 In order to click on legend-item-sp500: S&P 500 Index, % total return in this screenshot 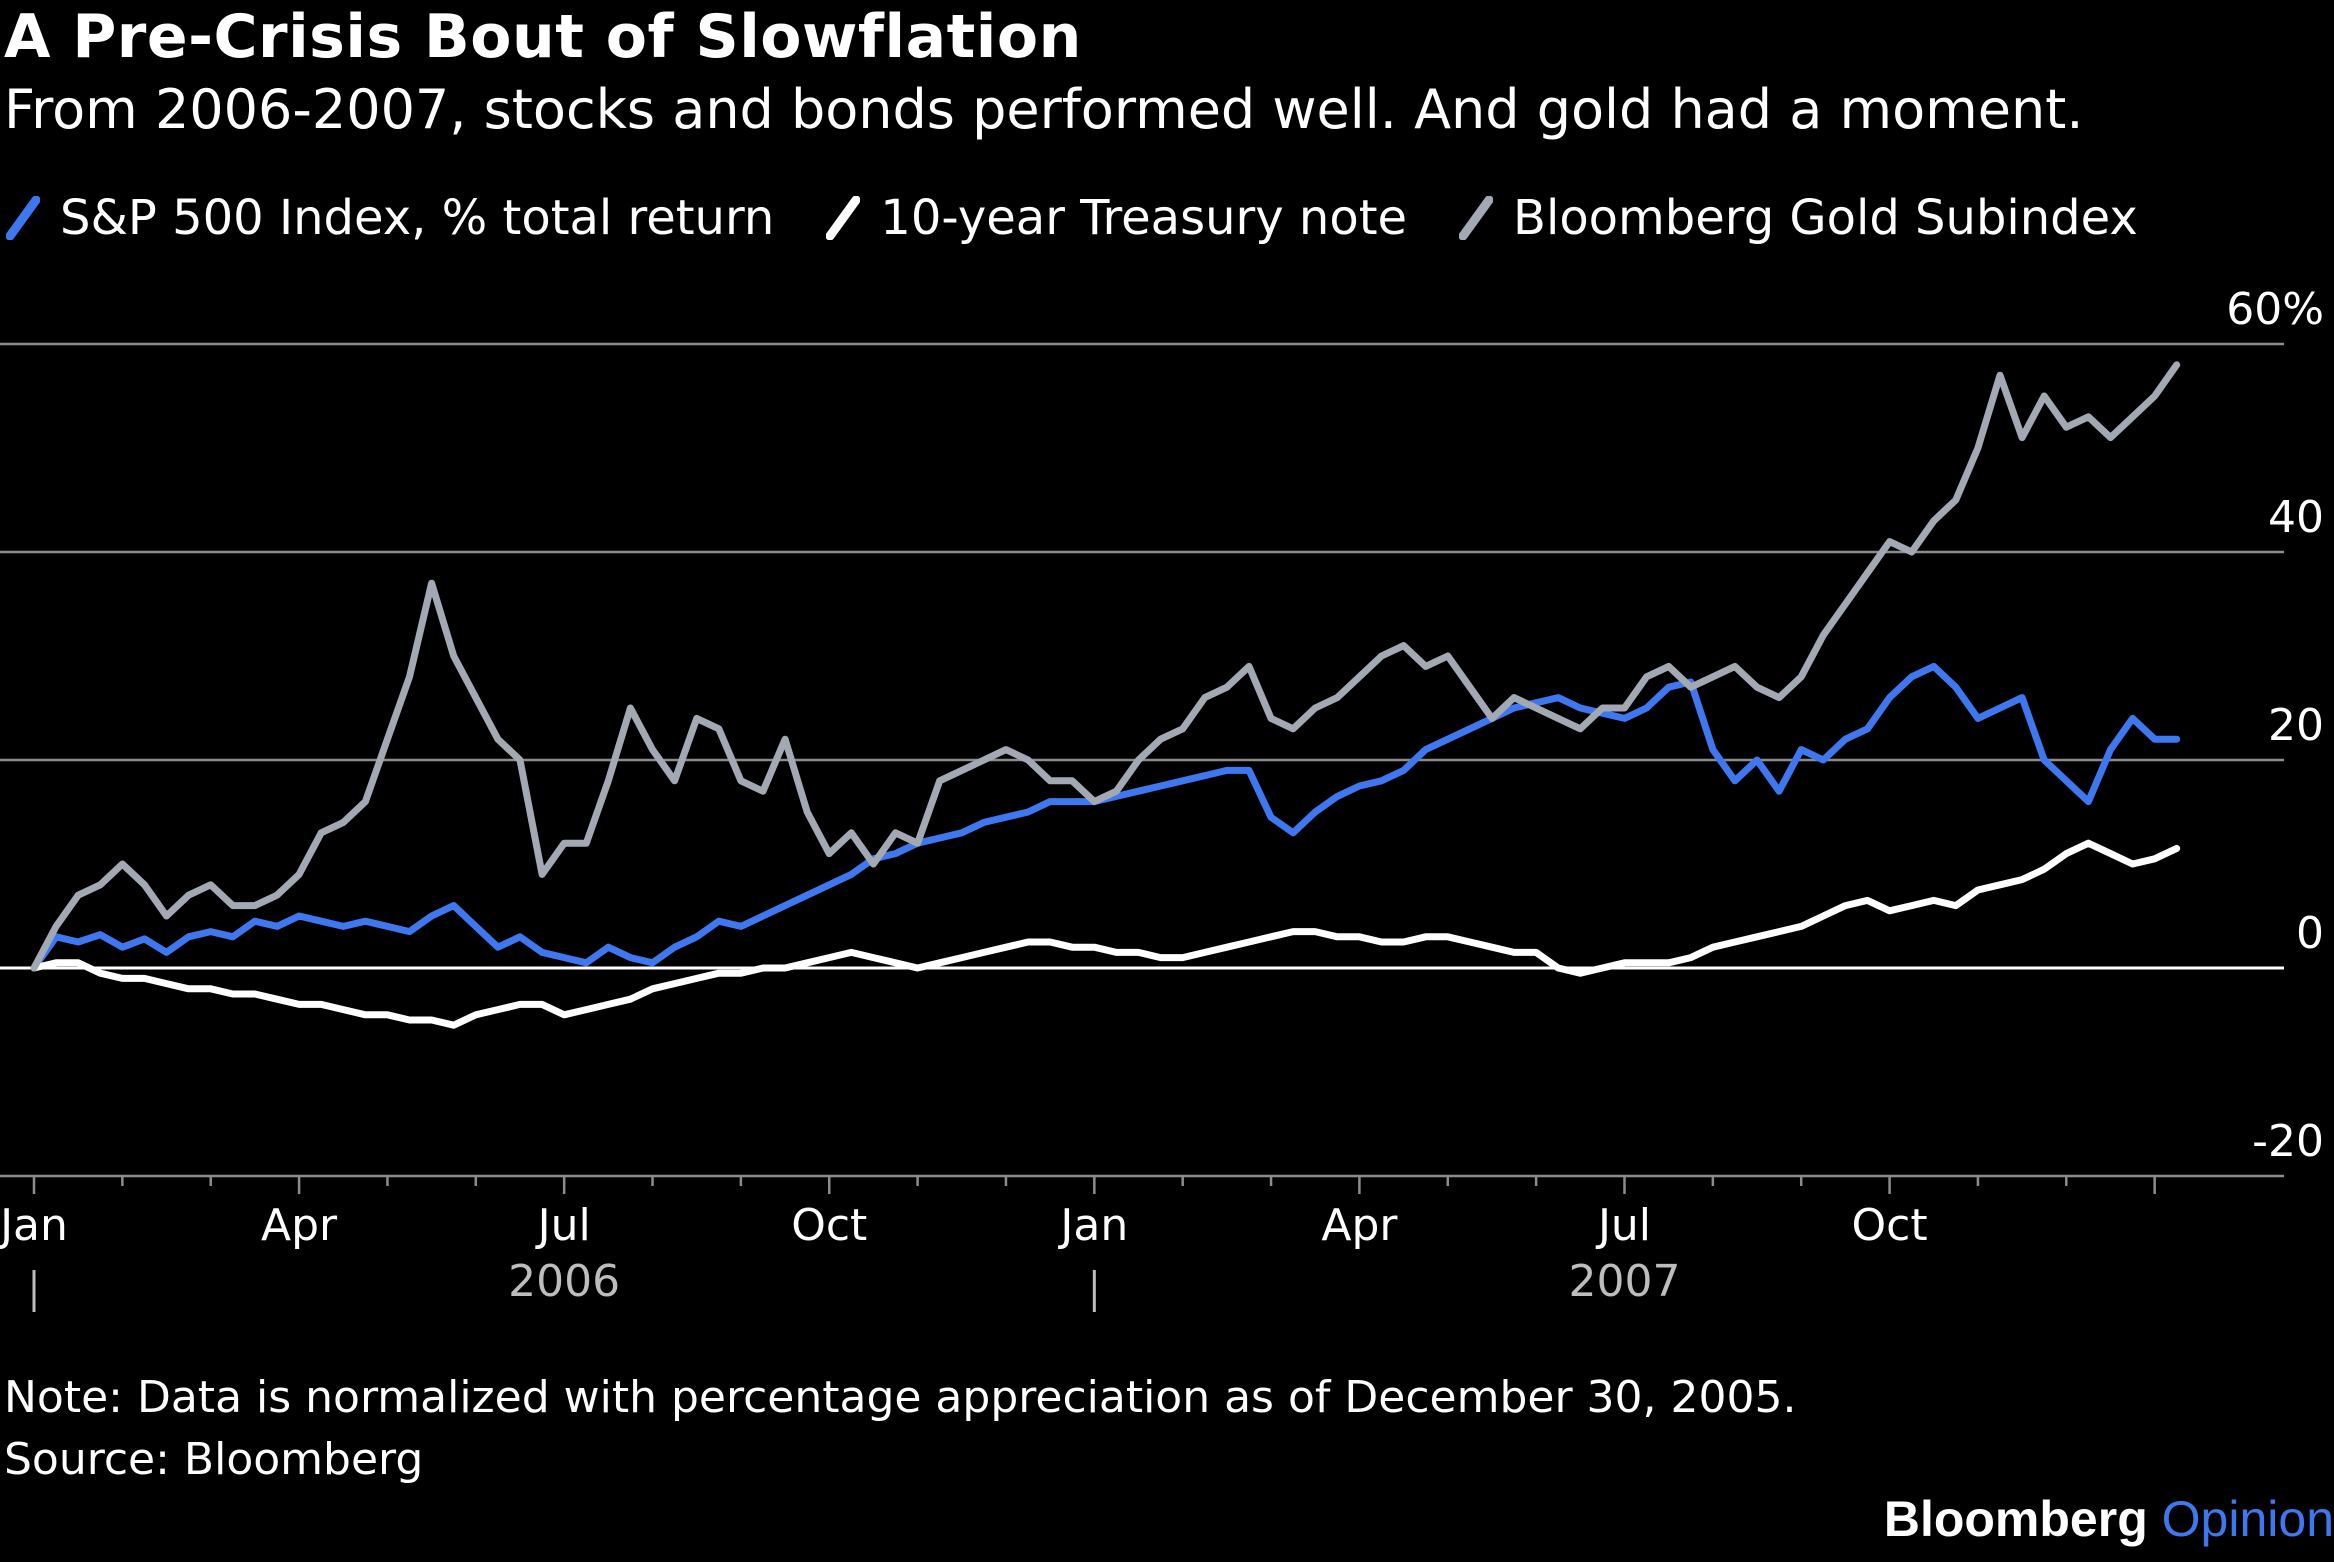, I will do `click(390, 218)`.